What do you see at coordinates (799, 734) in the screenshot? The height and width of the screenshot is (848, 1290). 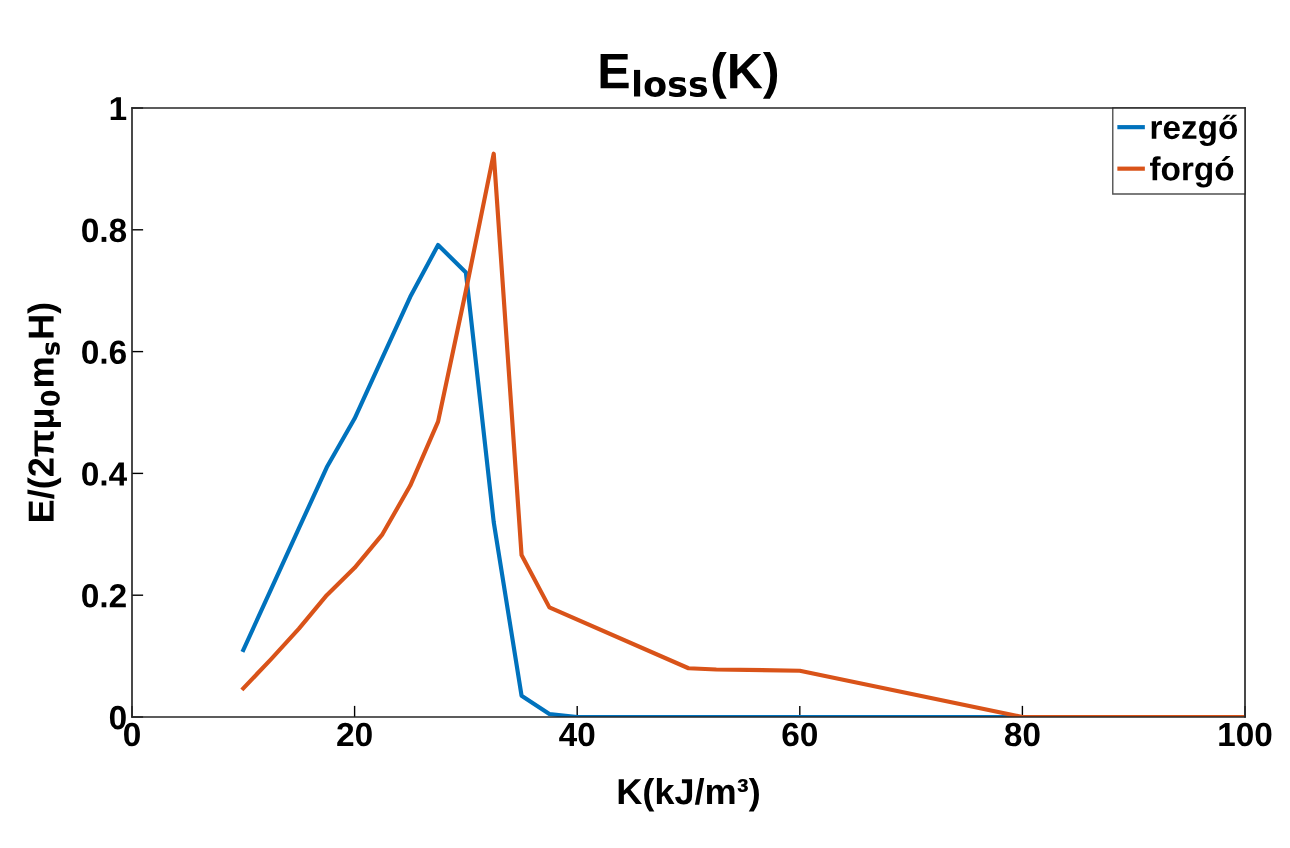 I see `x-tick-label: 60` at bounding box center [799, 734].